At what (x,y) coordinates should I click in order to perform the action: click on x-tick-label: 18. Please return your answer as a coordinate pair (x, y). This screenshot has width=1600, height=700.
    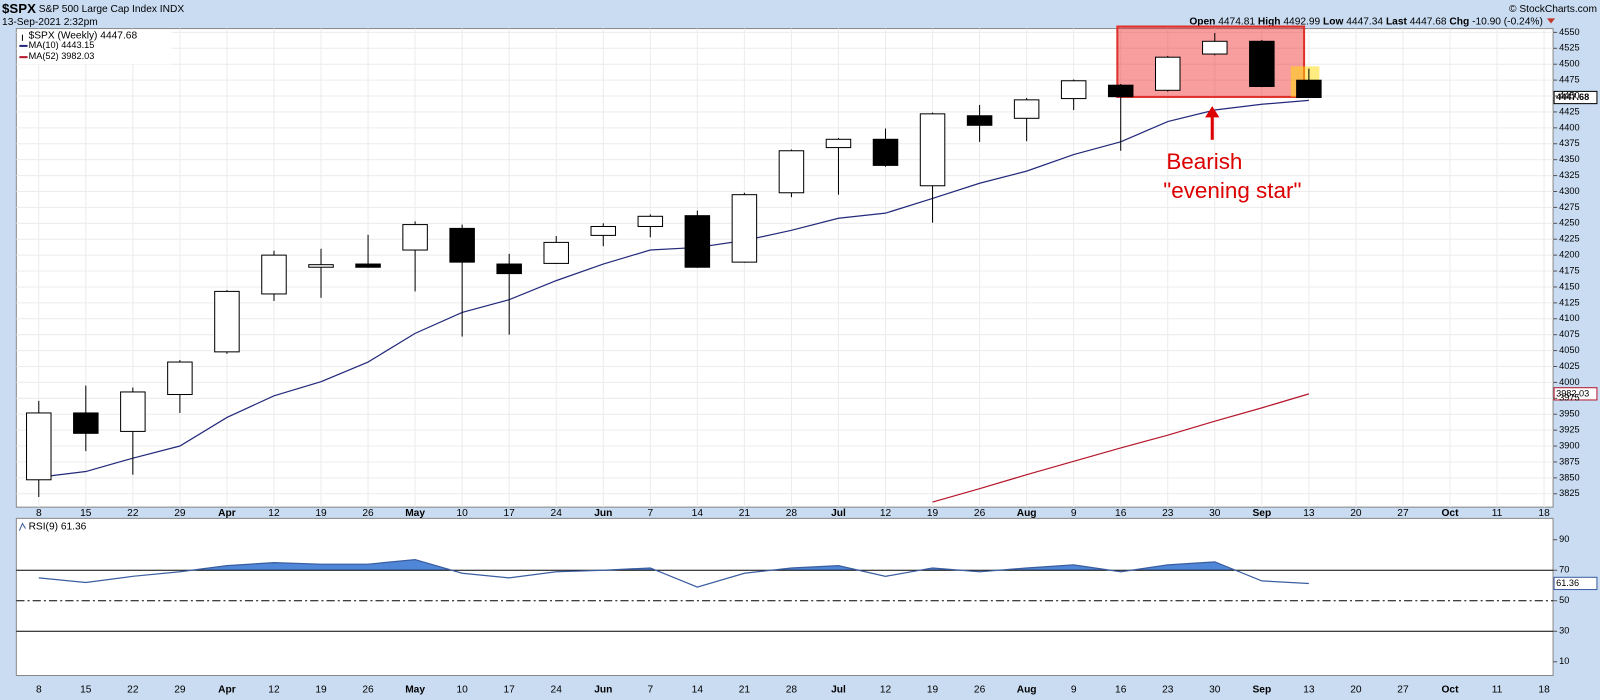
    Looking at the image, I should click on (1544, 513).